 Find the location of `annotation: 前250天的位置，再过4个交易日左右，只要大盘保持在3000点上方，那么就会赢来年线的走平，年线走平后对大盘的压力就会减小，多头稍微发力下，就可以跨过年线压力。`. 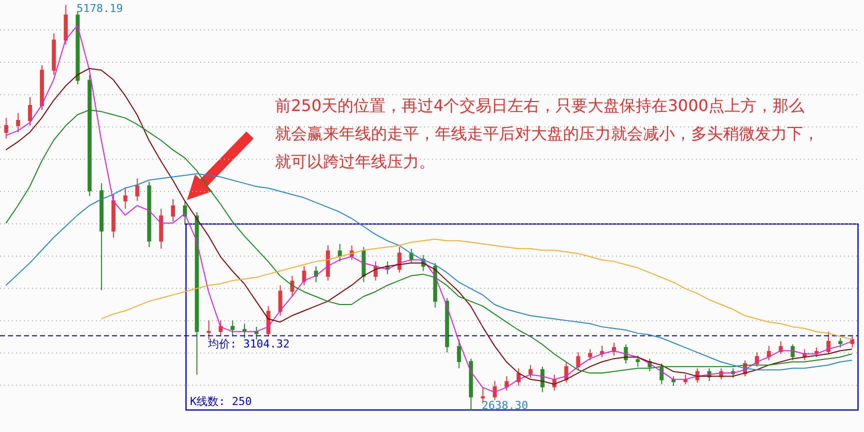

annotation: 前250天的位置，再过4个交易日左右，只要大盘保持在3000点上方，那么就会赢来年线的走平，年线走平后对大盘的压力就会减小，多头稍微发力下，就可以跨过年线压力。 is located at coordinates (547, 134).